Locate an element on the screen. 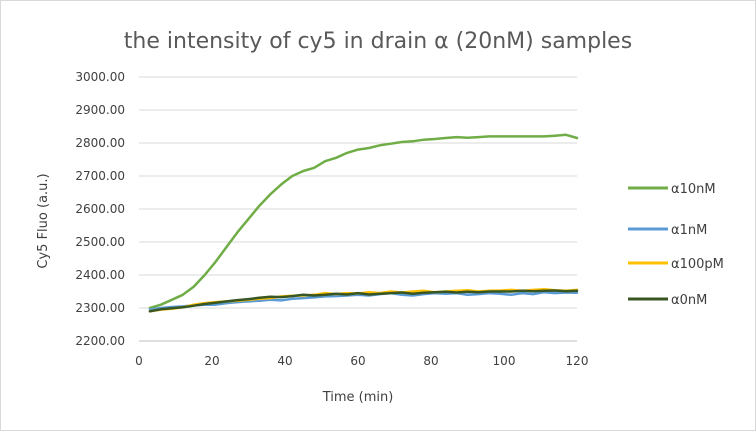 This screenshot has width=756, height=431. x-tick-label: 0 is located at coordinates (139, 361).